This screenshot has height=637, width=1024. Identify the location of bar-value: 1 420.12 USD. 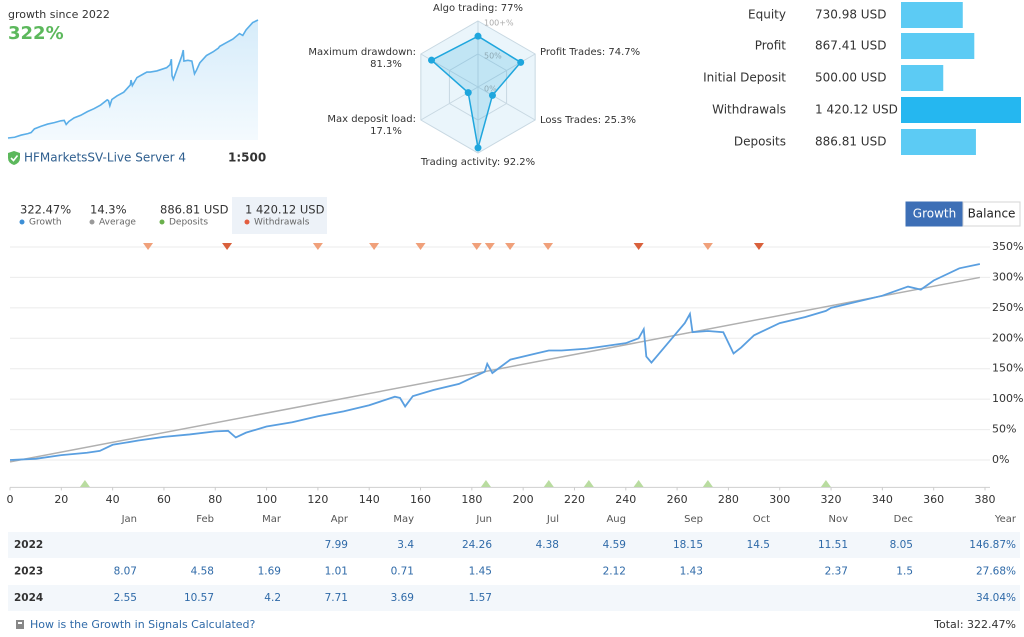
(856, 110).